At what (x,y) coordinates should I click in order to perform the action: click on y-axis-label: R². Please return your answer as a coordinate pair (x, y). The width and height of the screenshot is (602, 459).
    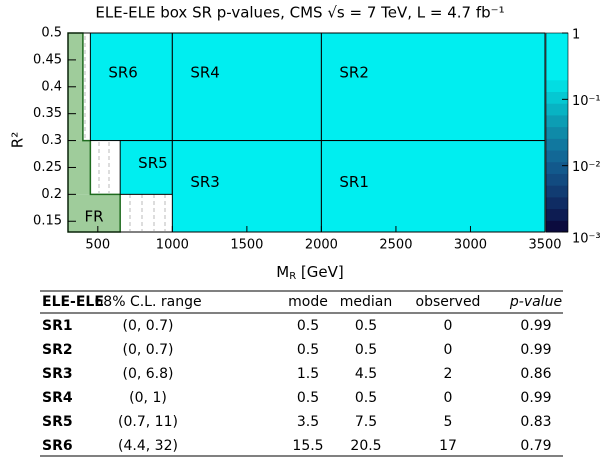
    Looking at the image, I should click on (18, 140).